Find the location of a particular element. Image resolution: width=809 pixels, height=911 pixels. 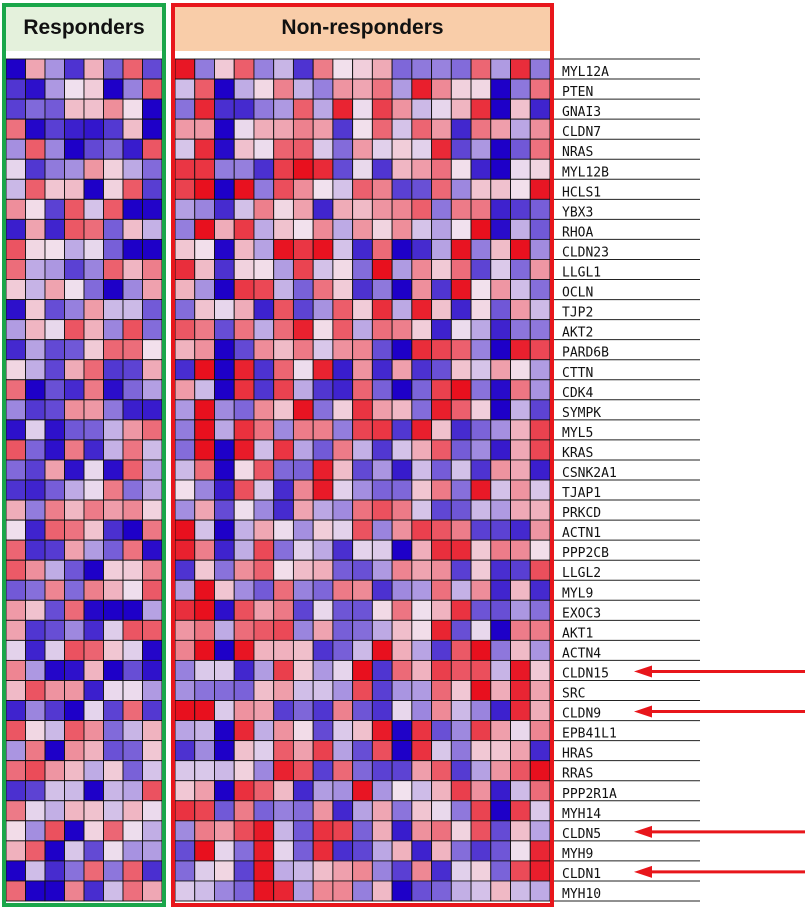

gene-label: CLDN1 is located at coordinates (581, 874).